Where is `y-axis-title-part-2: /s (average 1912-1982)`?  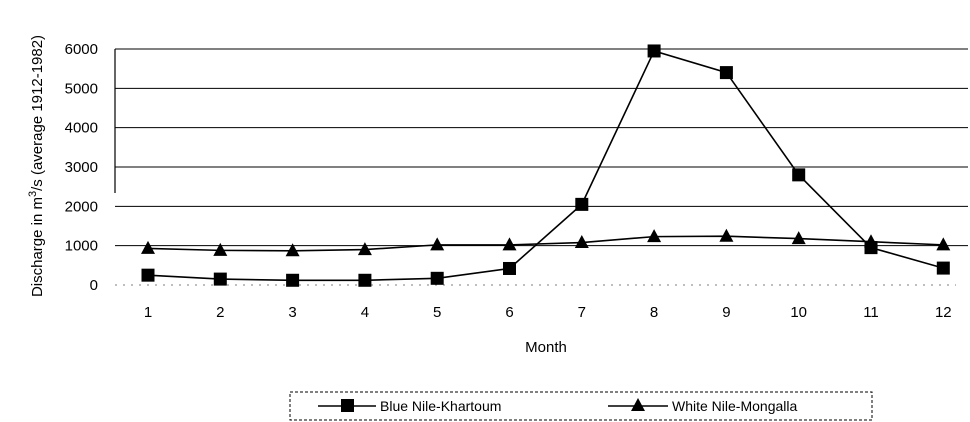
y-axis-title-part-2: /s (average 1912-1982) is located at coordinates (37, 113).